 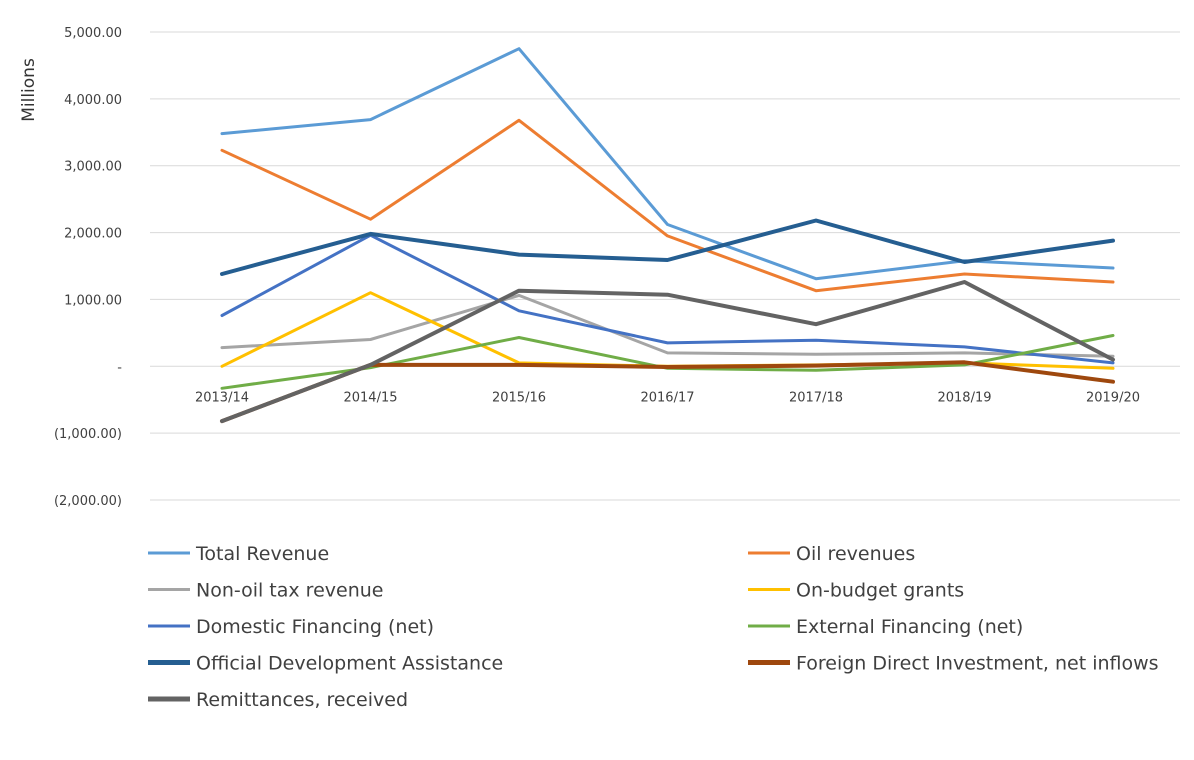 I want to click on x-tick-label: 2018/19, so click(x=964, y=397).